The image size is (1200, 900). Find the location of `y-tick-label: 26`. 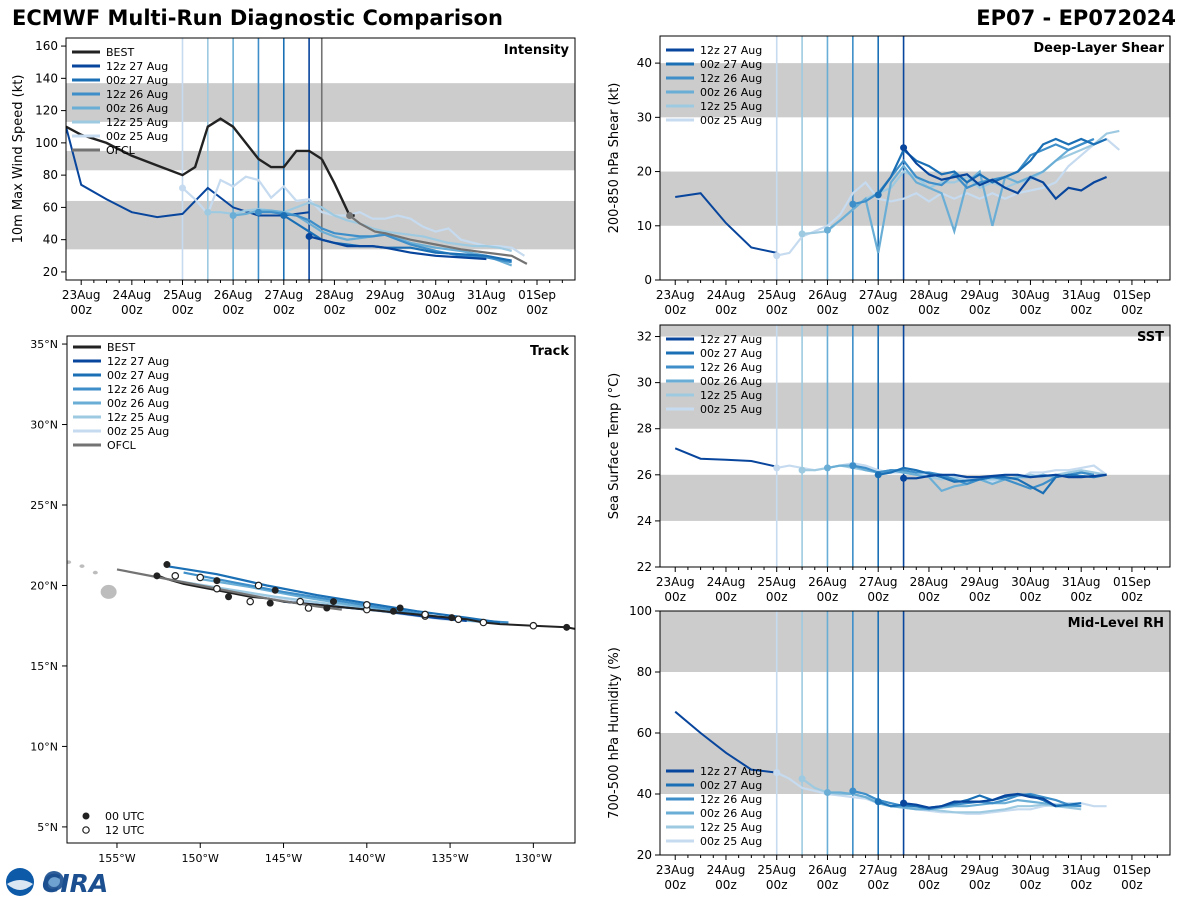

y-tick-label: 26 is located at coordinates (644, 475).